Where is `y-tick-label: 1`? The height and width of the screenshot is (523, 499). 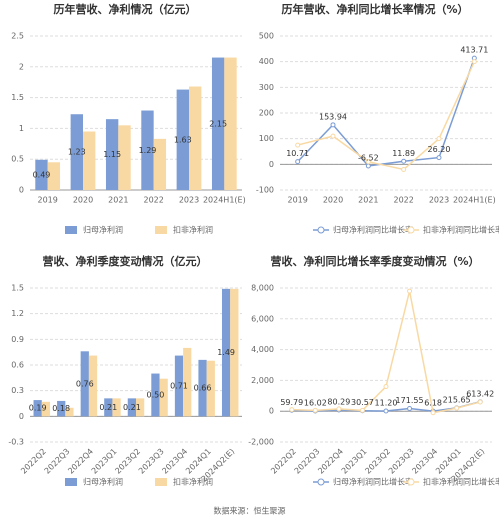
y-tick-label: 1 is located at coordinates (21, 128).